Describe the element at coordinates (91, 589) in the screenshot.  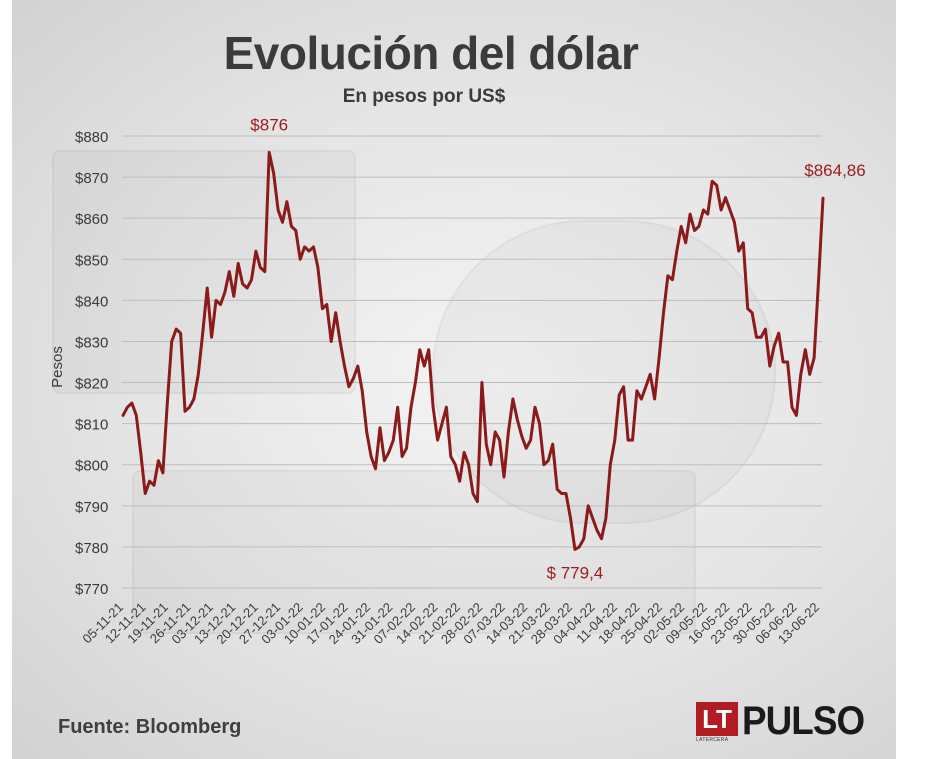
I see `y-tick-label: $770` at that location.